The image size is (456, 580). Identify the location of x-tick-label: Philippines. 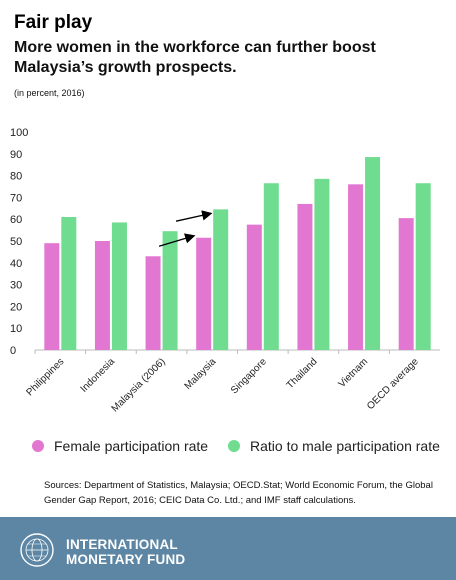
(45, 377).